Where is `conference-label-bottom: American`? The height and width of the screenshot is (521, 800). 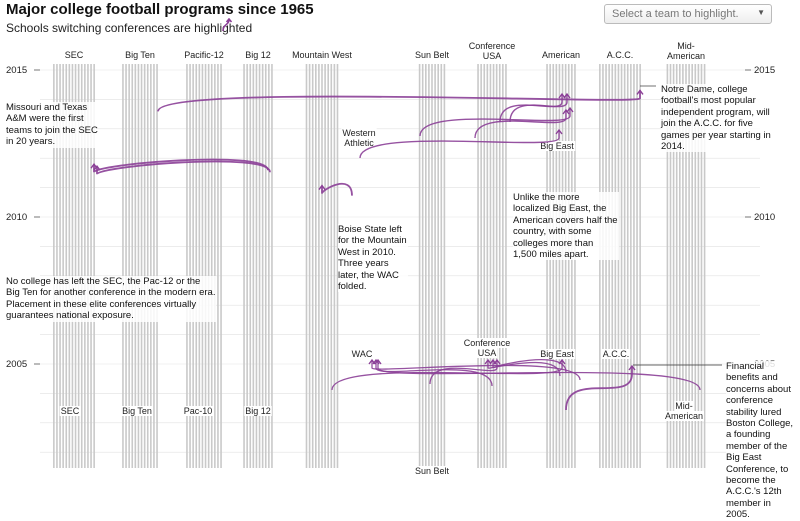 conference-label-bottom: American is located at coordinates (684, 416).